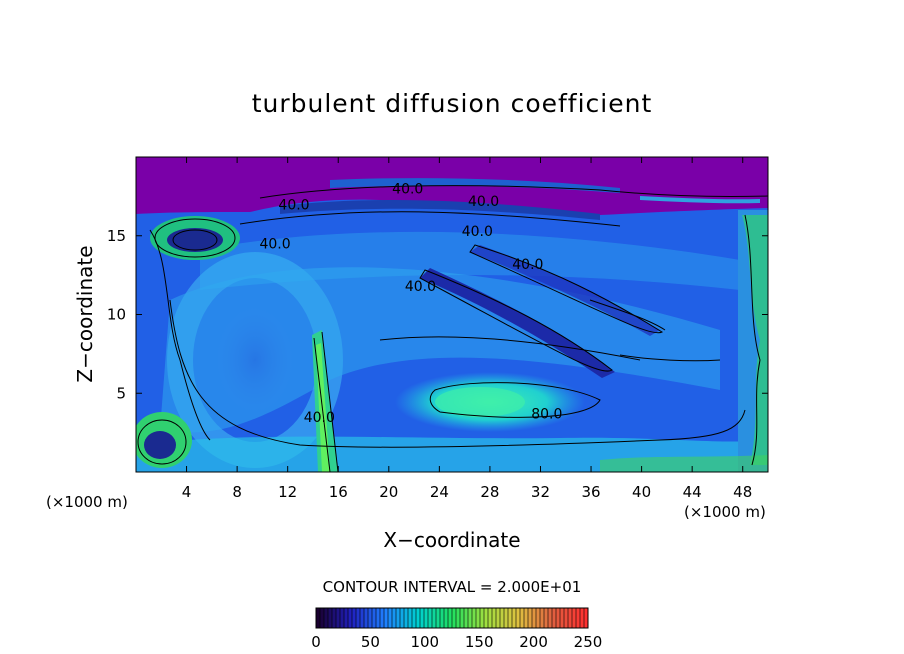  I want to click on x-tick-label: 24, so click(439, 492).